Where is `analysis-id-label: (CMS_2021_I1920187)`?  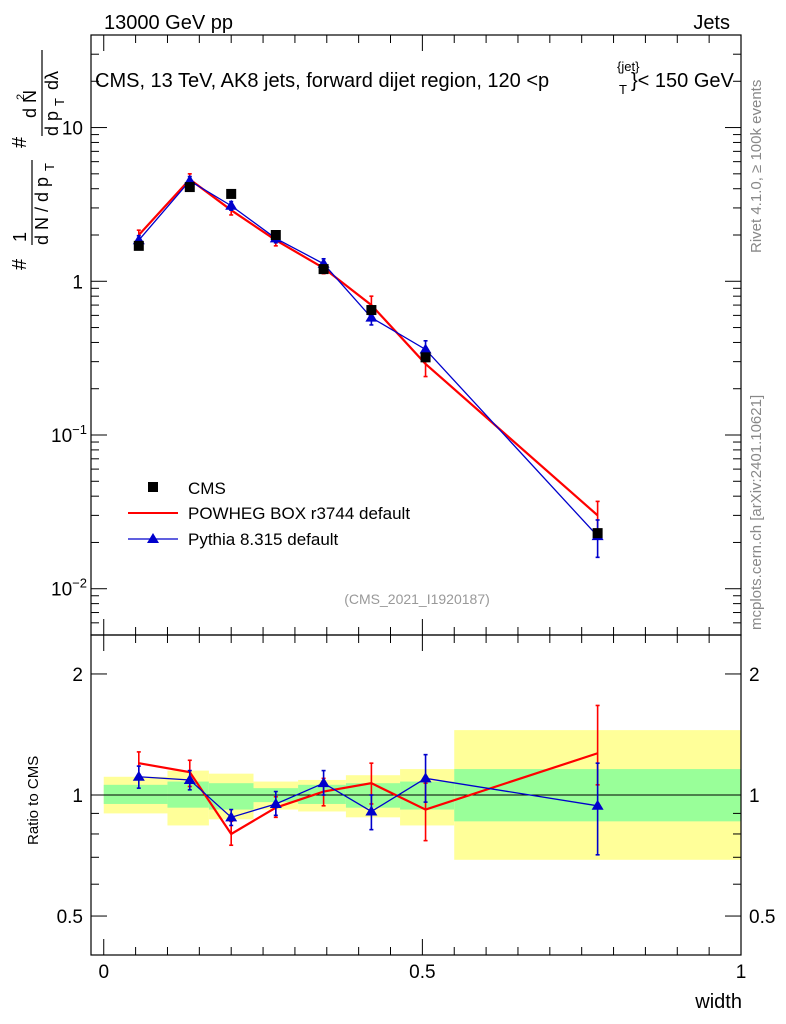 analysis-id-label: (CMS_2021_I1920187) is located at coordinates (417, 599).